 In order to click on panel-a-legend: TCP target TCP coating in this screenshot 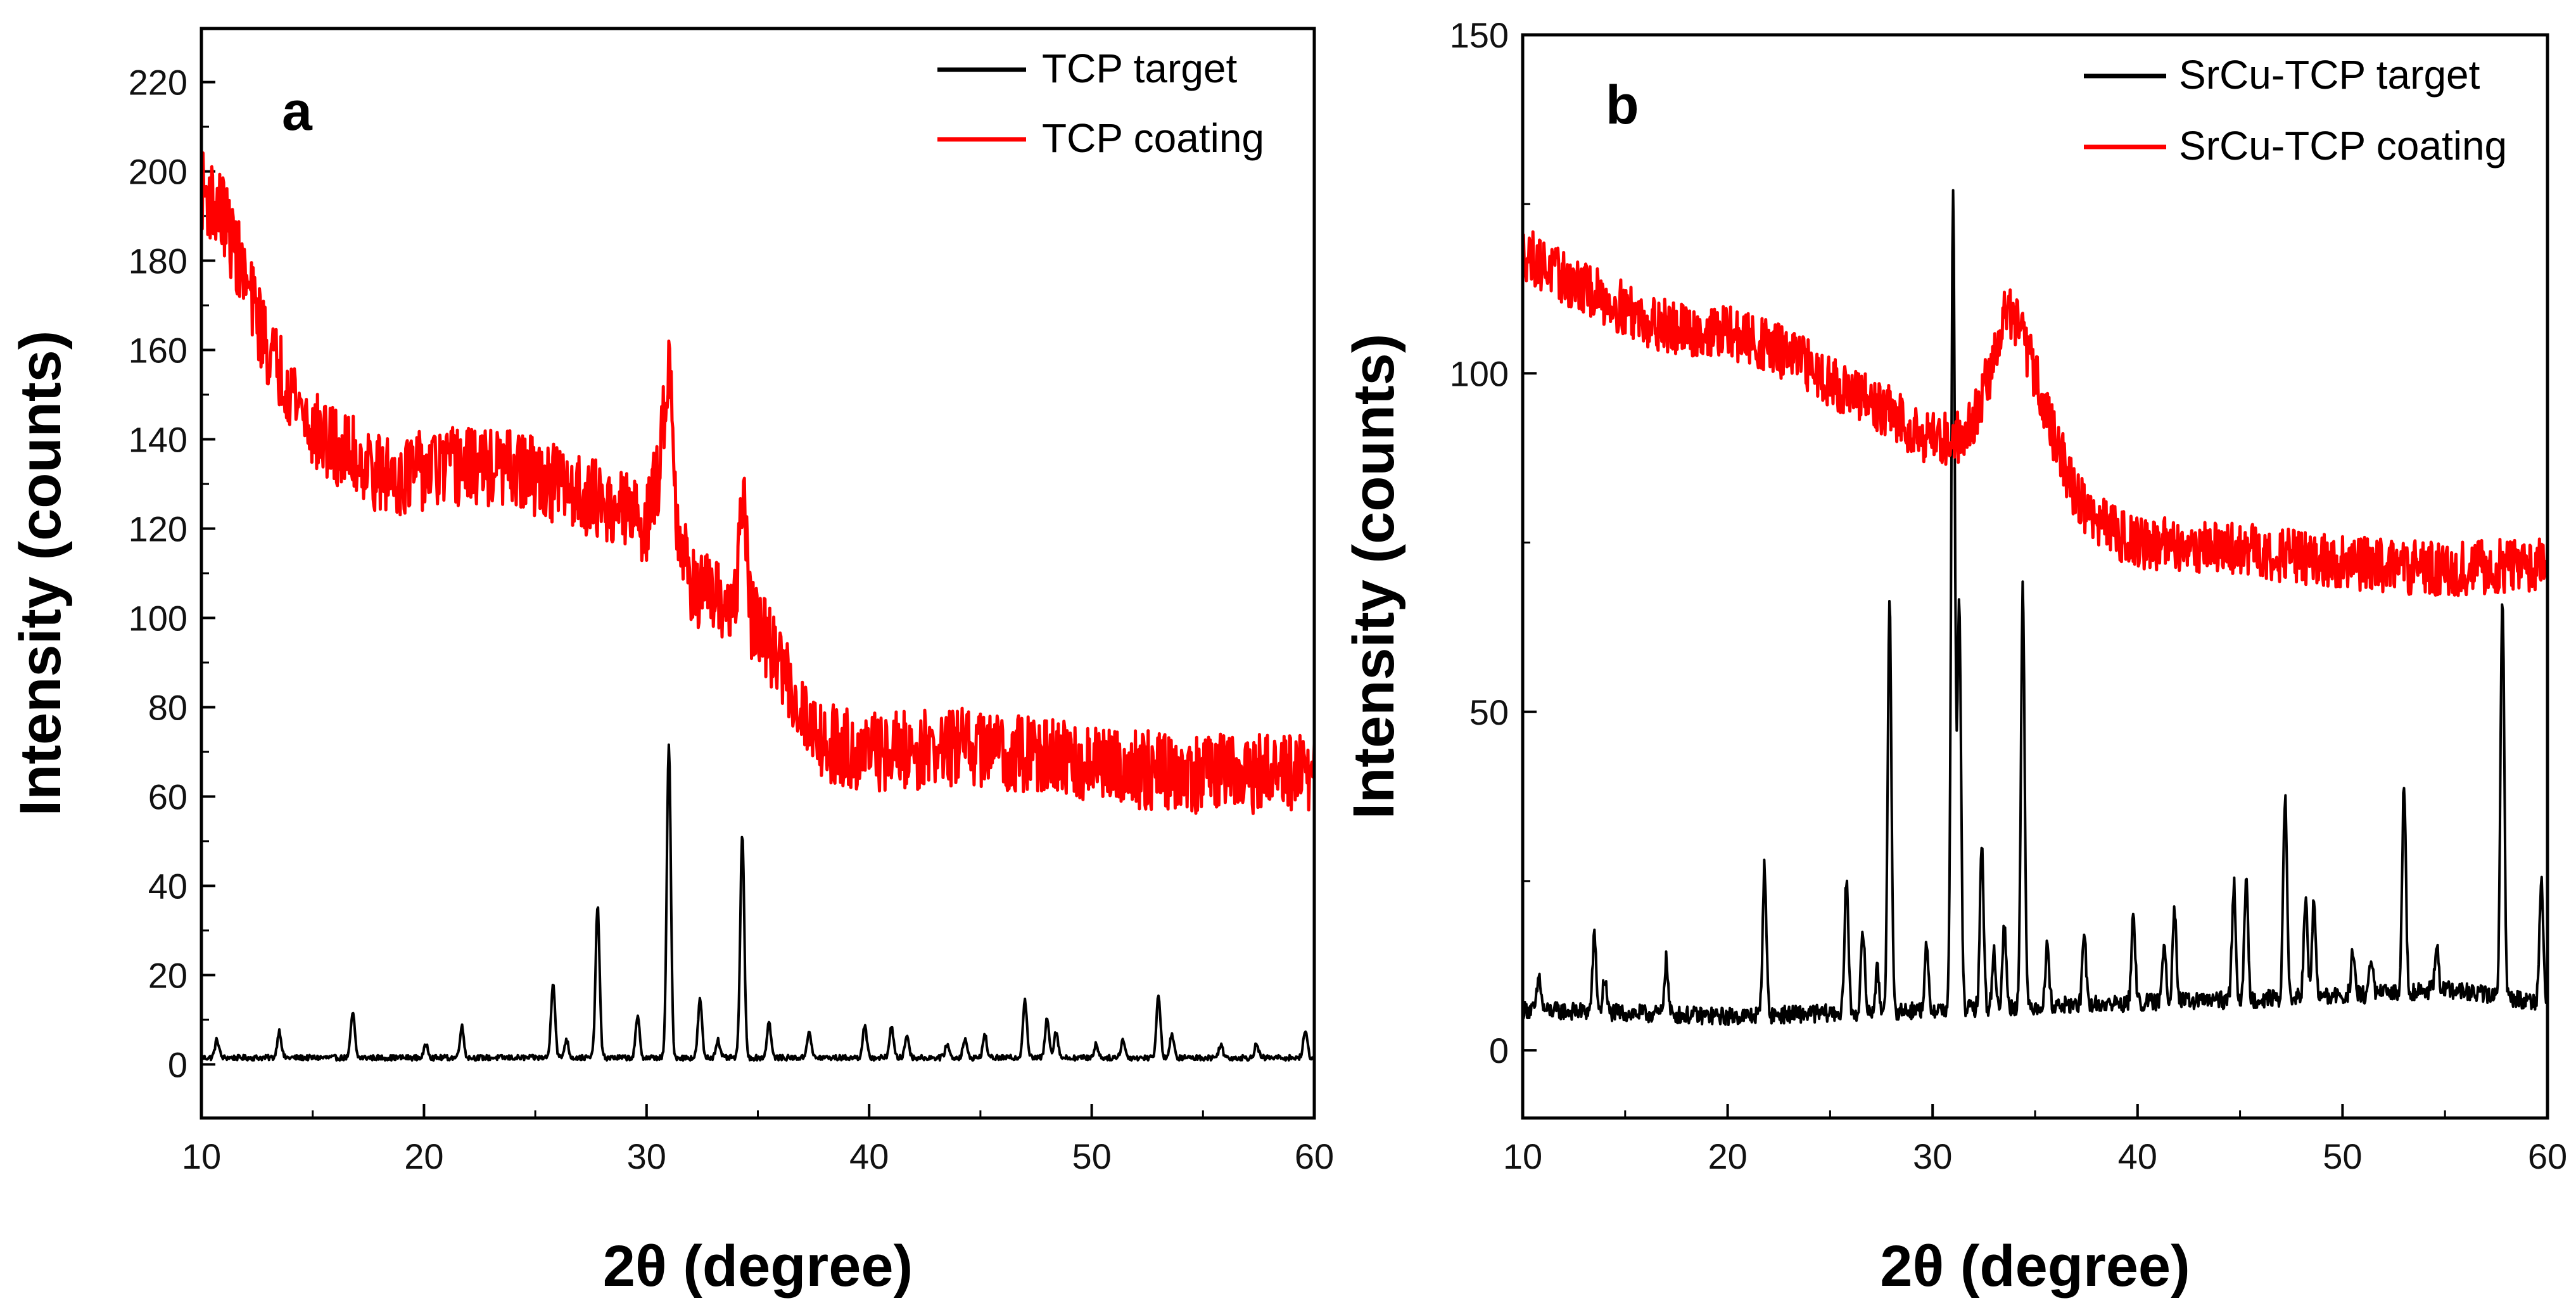, I will do `click(1100, 104)`.